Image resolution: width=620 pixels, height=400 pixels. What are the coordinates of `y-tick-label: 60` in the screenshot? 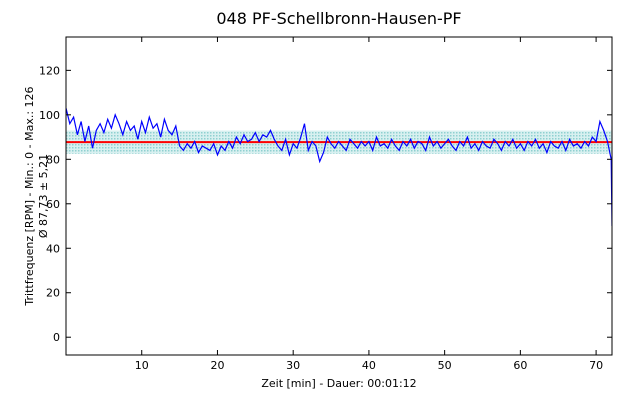 It's located at (53, 204).